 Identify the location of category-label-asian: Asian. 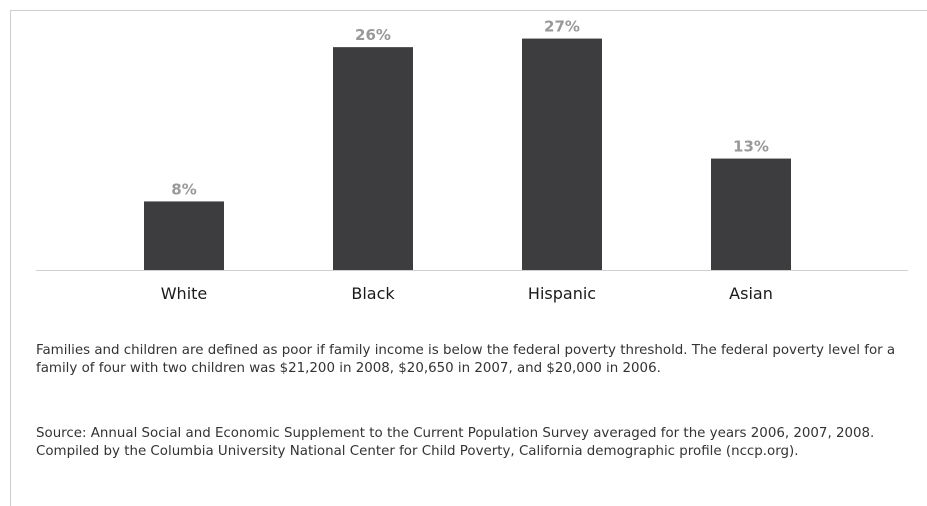
(751, 293).